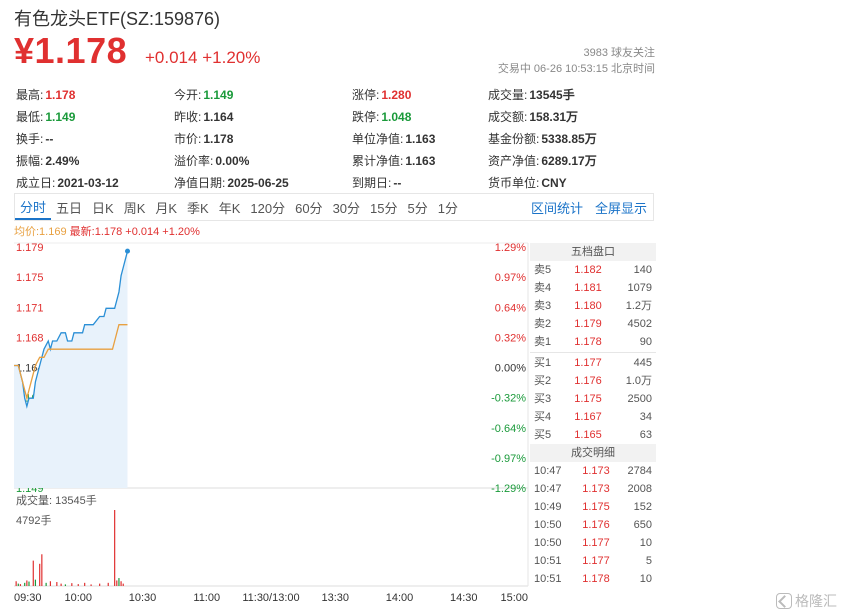 This screenshot has height=615, width=843. I want to click on tab-9: 30分, so click(346, 208).